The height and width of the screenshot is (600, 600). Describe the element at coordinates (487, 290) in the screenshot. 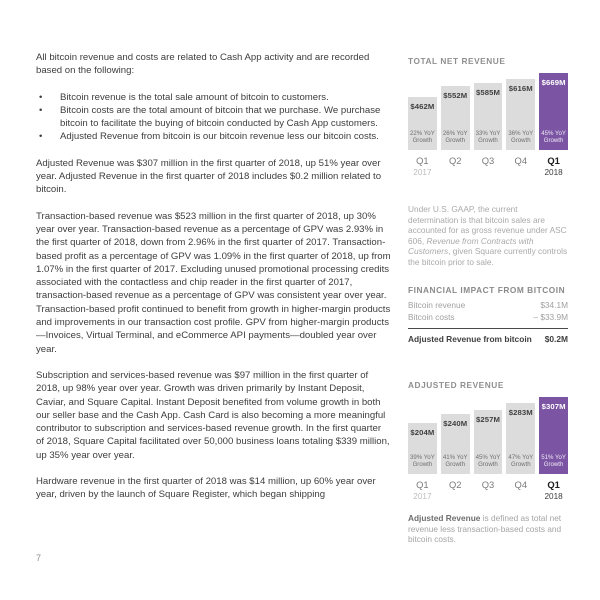

I see `financial-impact-title: FINANCIAL IMPACT FROM BITCOIN` at that location.